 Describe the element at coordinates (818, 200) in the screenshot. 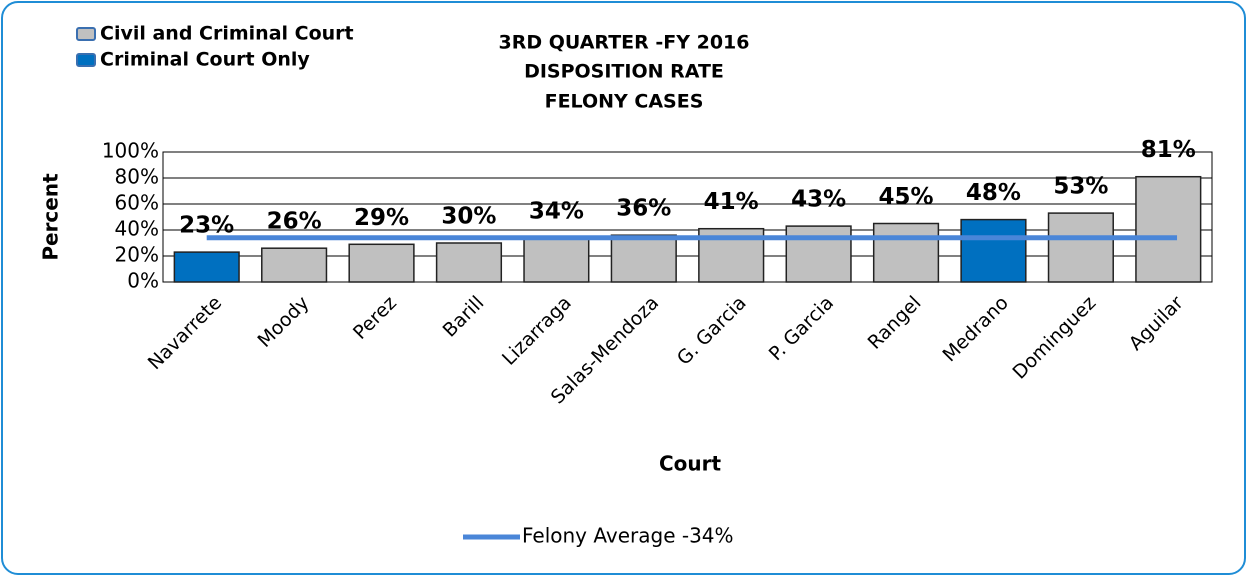

I see `data-label: 43%` at that location.